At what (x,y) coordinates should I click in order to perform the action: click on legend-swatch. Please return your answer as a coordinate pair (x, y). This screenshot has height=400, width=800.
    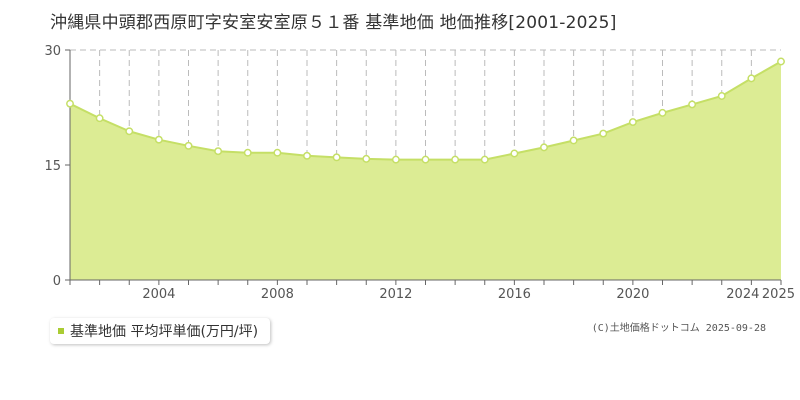
    Looking at the image, I should click on (61, 331).